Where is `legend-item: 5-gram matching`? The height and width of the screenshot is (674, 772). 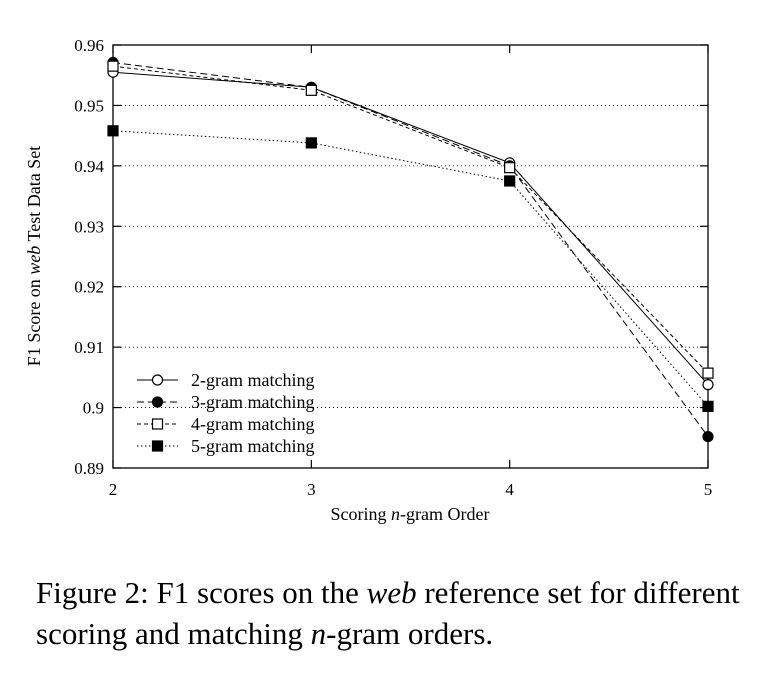
legend-item: 5-gram matching is located at coordinates (225, 446).